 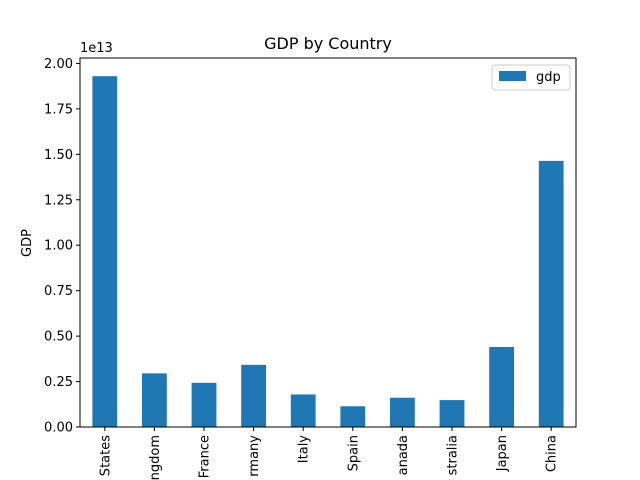 What do you see at coordinates (502, 453) in the screenshot?
I see `x-tick-label: Japan` at bounding box center [502, 453].